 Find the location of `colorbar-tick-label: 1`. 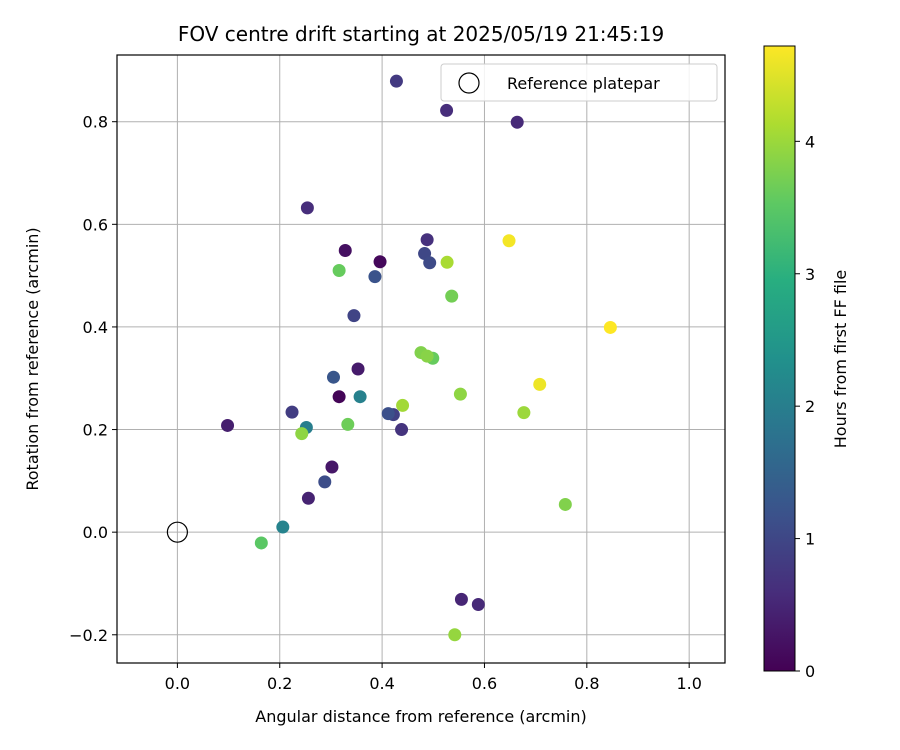

colorbar-tick-label: 1 is located at coordinates (810, 539).